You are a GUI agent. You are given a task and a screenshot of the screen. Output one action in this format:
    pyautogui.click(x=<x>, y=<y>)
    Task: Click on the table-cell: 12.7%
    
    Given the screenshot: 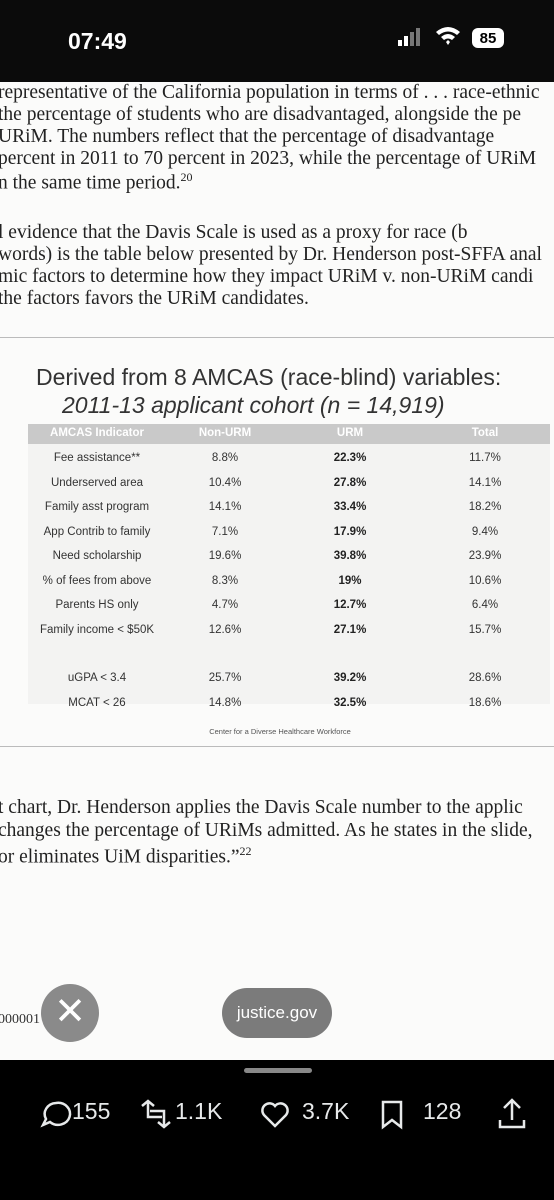 What is the action you would take?
    pyautogui.click(x=350, y=605)
    